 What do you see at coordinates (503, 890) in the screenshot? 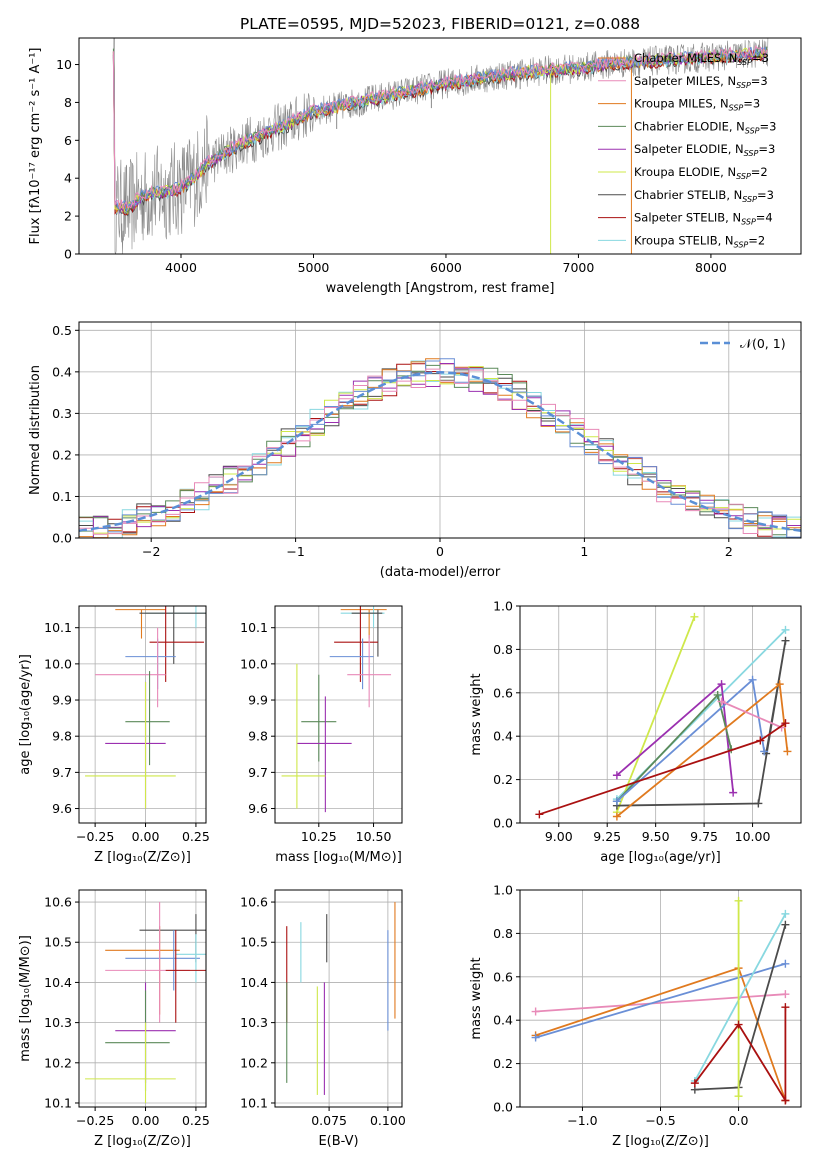
I see `y-tick-label: 1.0` at bounding box center [503, 890].